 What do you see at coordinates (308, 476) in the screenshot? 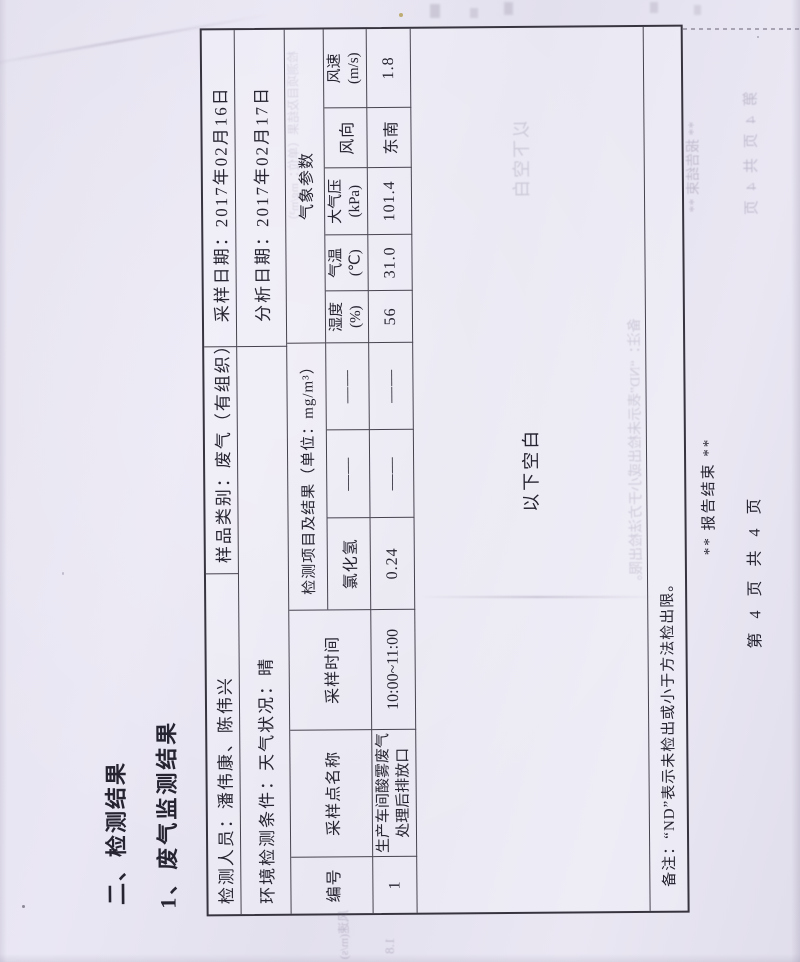
I see `header-items-group: 检测项目及结果（单位：mg/m³）` at bounding box center [308, 476].